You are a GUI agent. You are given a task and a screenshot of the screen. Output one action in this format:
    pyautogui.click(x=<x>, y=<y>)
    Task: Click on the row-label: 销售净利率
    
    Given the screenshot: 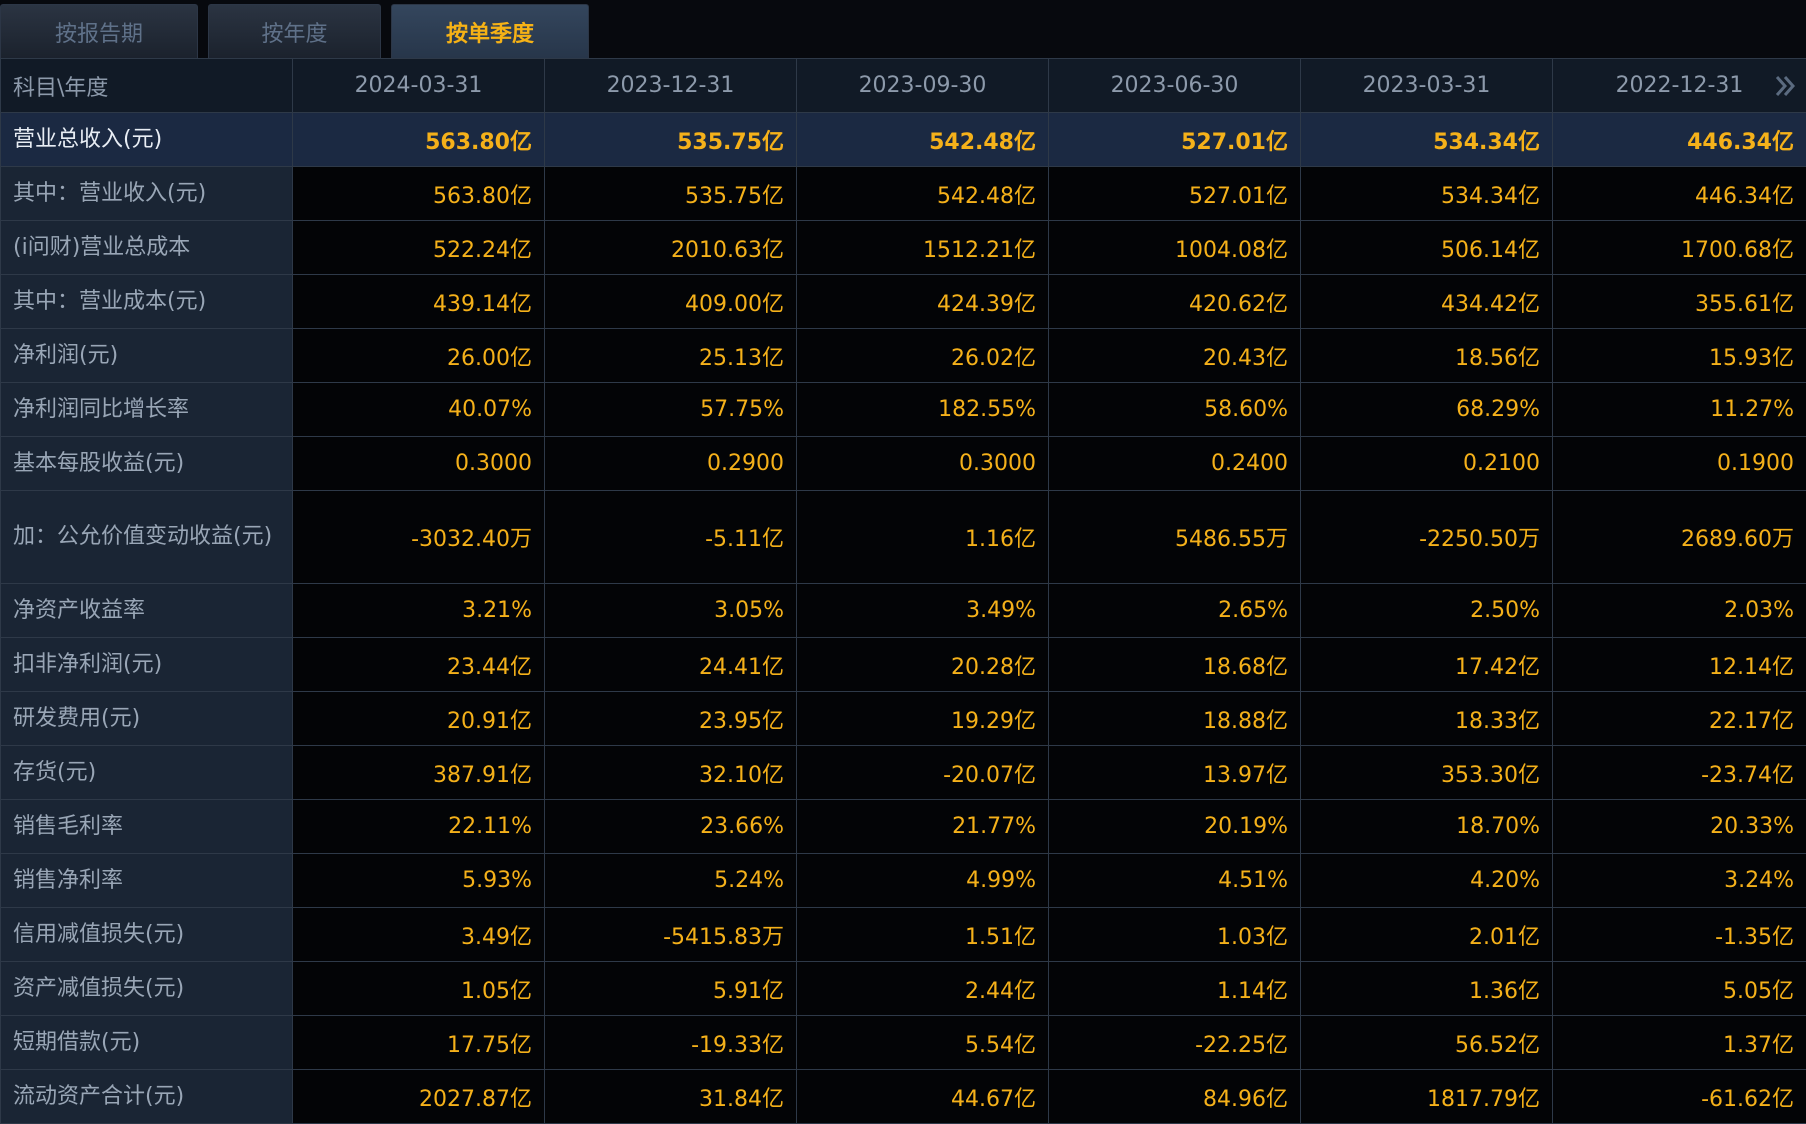 What is the action you would take?
    pyautogui.click(x=146, y=880)
    